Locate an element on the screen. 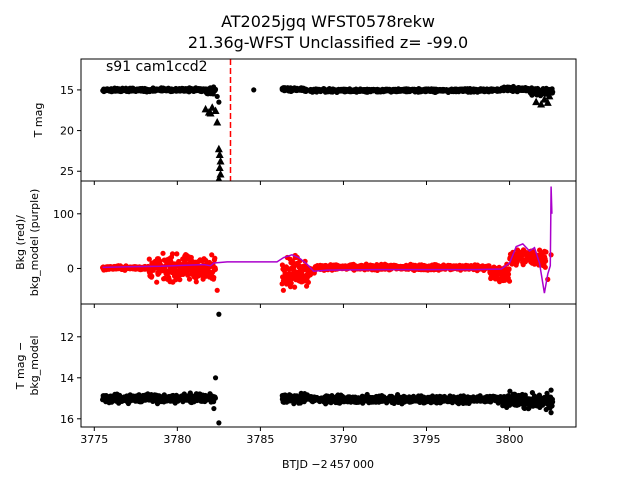 The height and width of the screenshot is (480, 640). panel-0-ylabel-line: T mag is located at coordinates (38, 121).